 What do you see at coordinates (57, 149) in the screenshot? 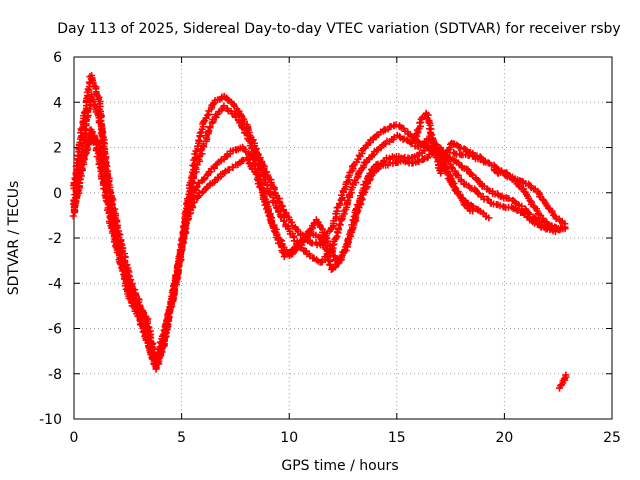
I see `y-tick-label: 2` at bounding box center [57, 149].